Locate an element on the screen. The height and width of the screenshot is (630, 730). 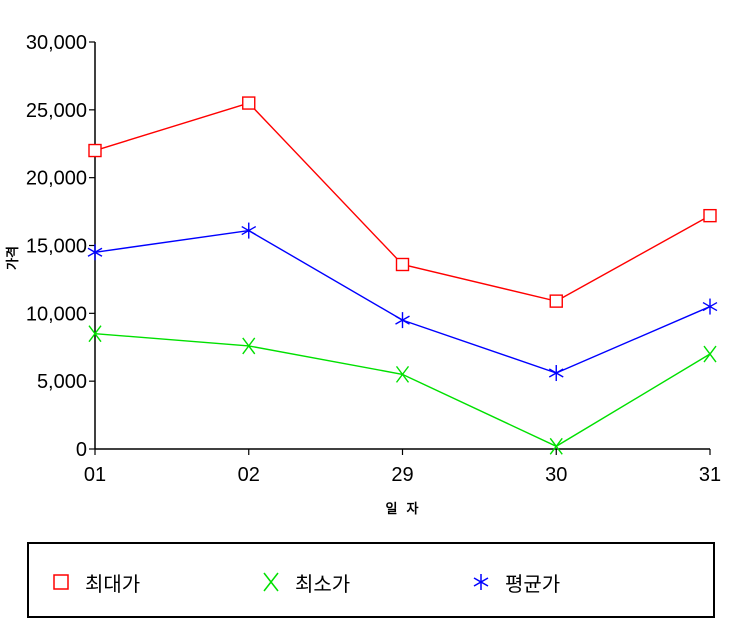
legend-item-max: 최대가 is located at coordinates (95, 582).